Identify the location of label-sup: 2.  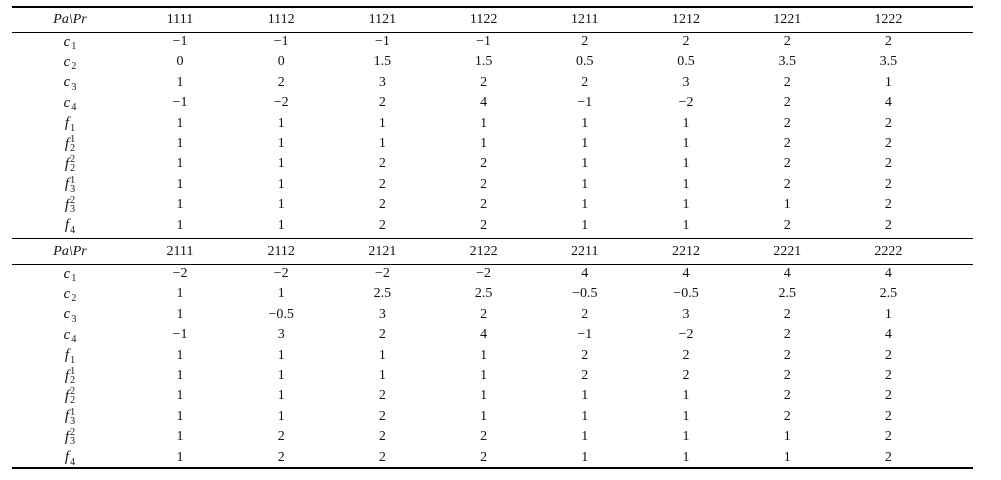
(73, 392).